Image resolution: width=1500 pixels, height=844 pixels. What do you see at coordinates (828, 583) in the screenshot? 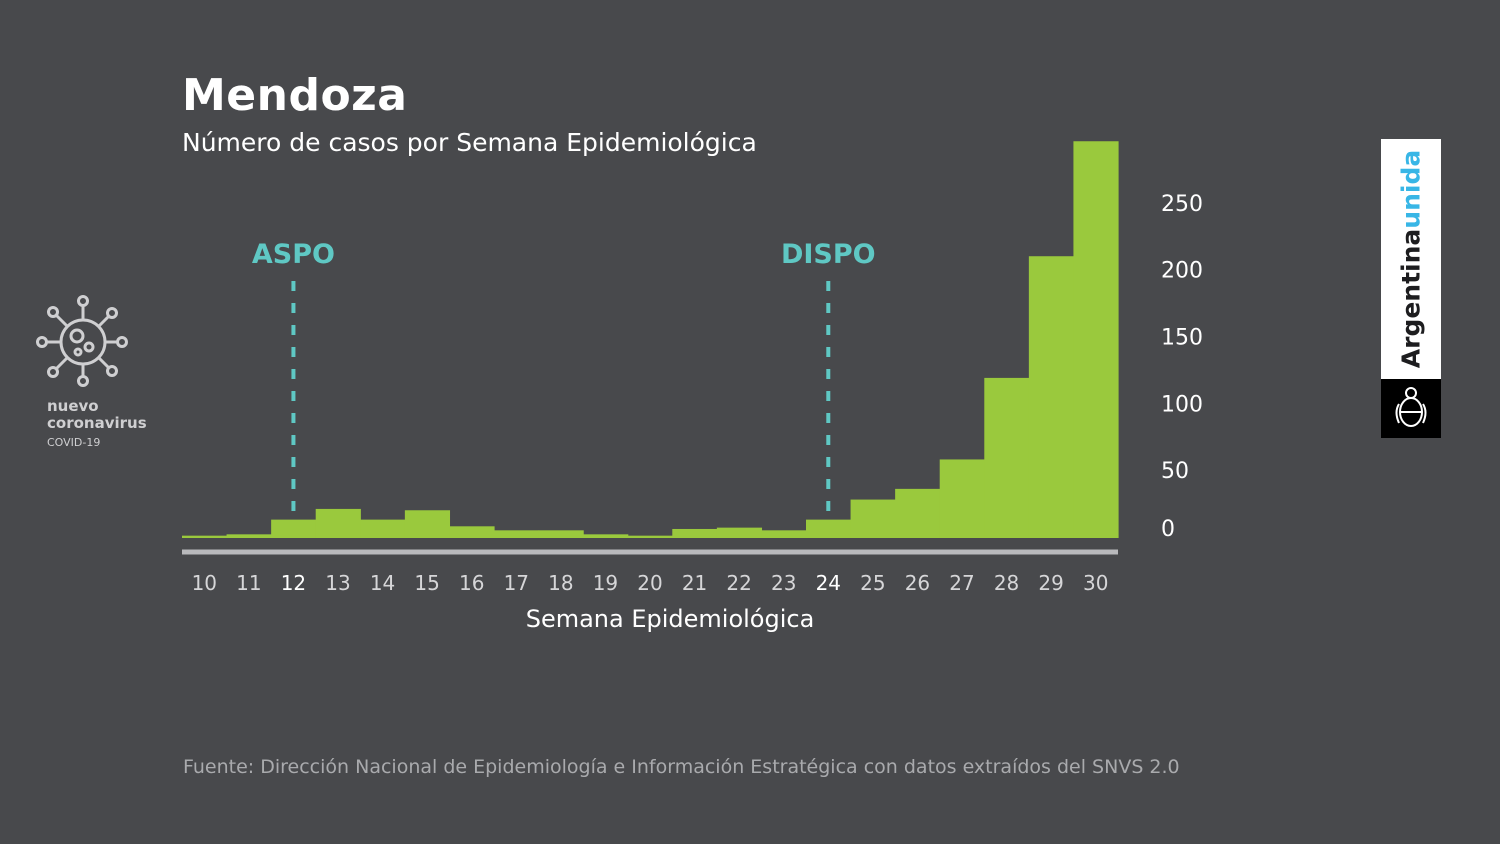
I see `x-tick-label: 24` at bounding box center [828, 583].